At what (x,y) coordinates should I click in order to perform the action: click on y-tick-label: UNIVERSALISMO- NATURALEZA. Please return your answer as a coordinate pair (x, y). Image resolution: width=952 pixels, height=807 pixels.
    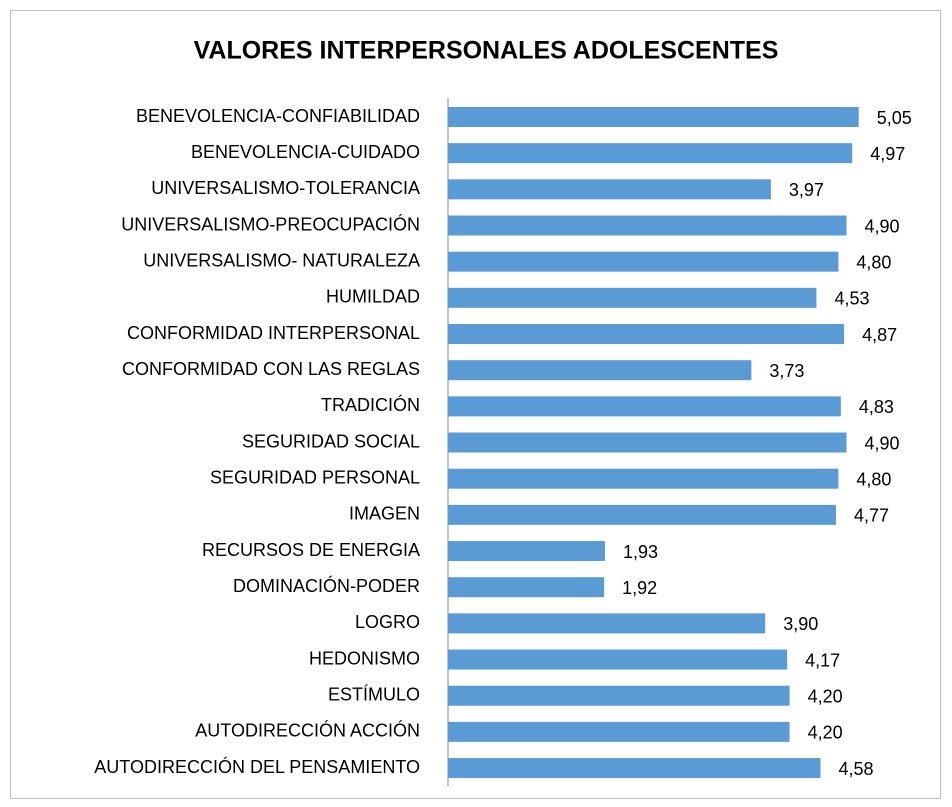
    Looking at the image, I should click on (281, 260).